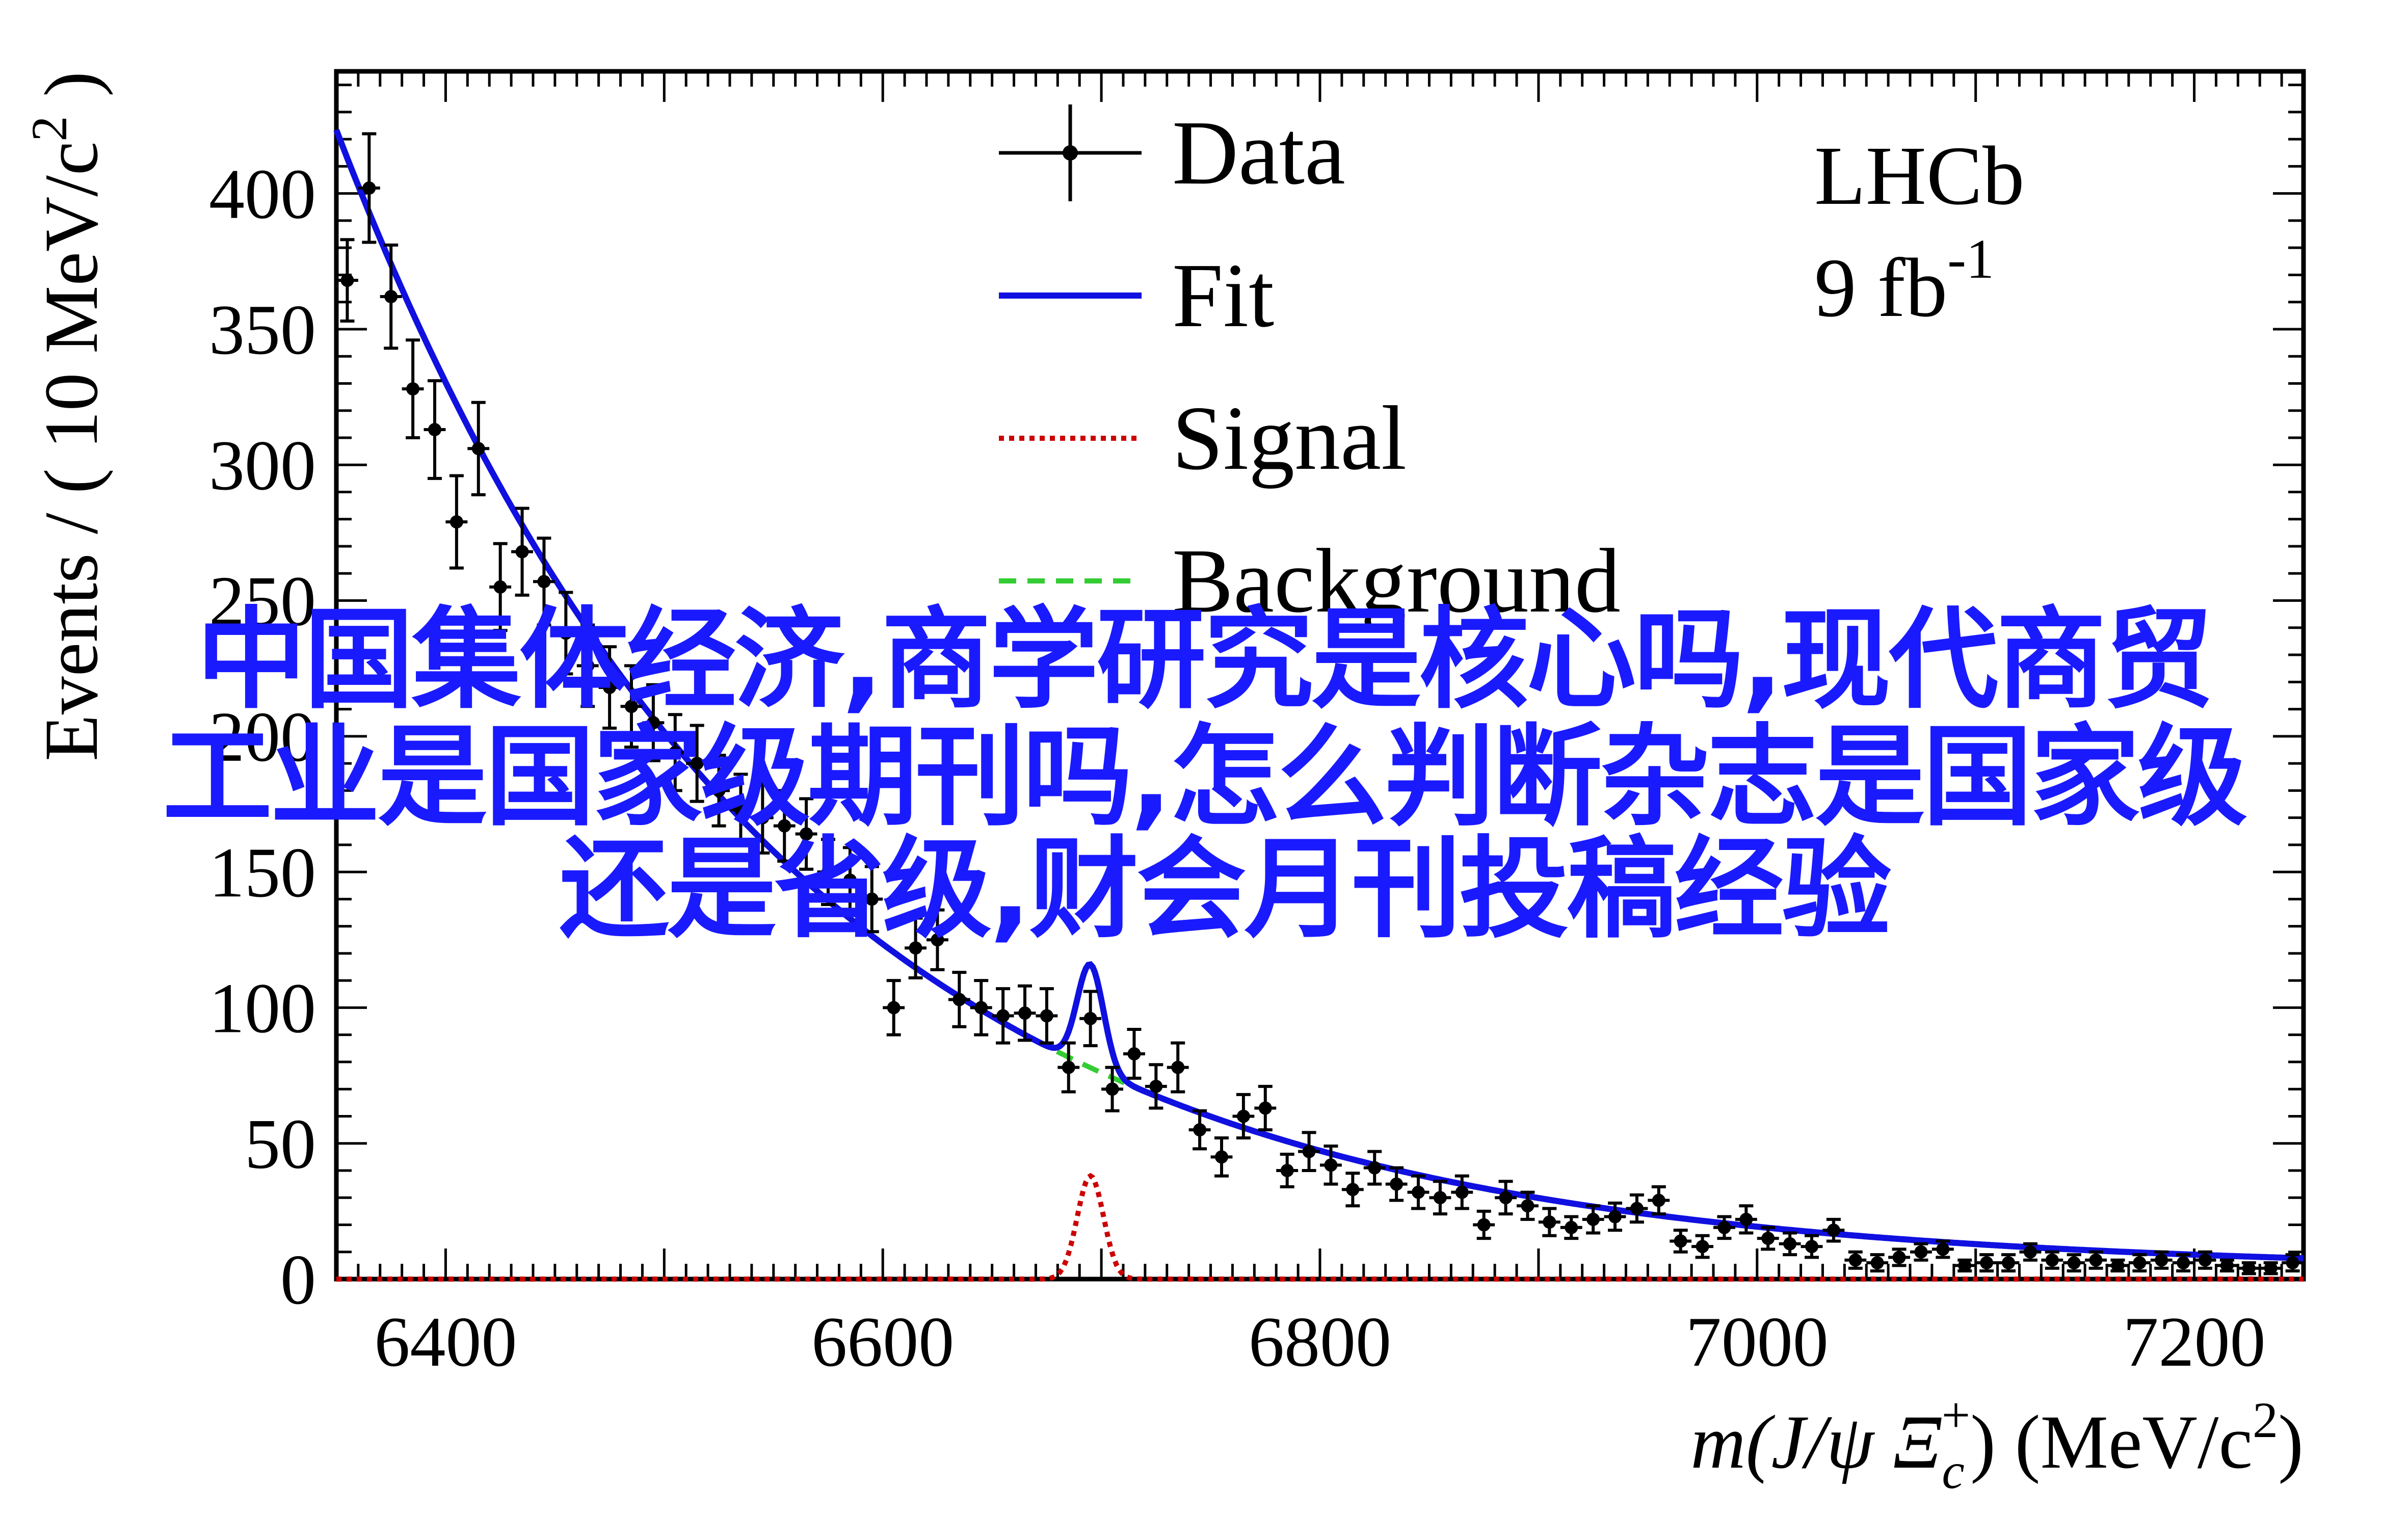  What do you see at coordinates (1225, 889) in the screenshot?
I see `overlay-text-line-3: 还是省级,财会月刊投稿经验` at bounding box center [1225, 889].